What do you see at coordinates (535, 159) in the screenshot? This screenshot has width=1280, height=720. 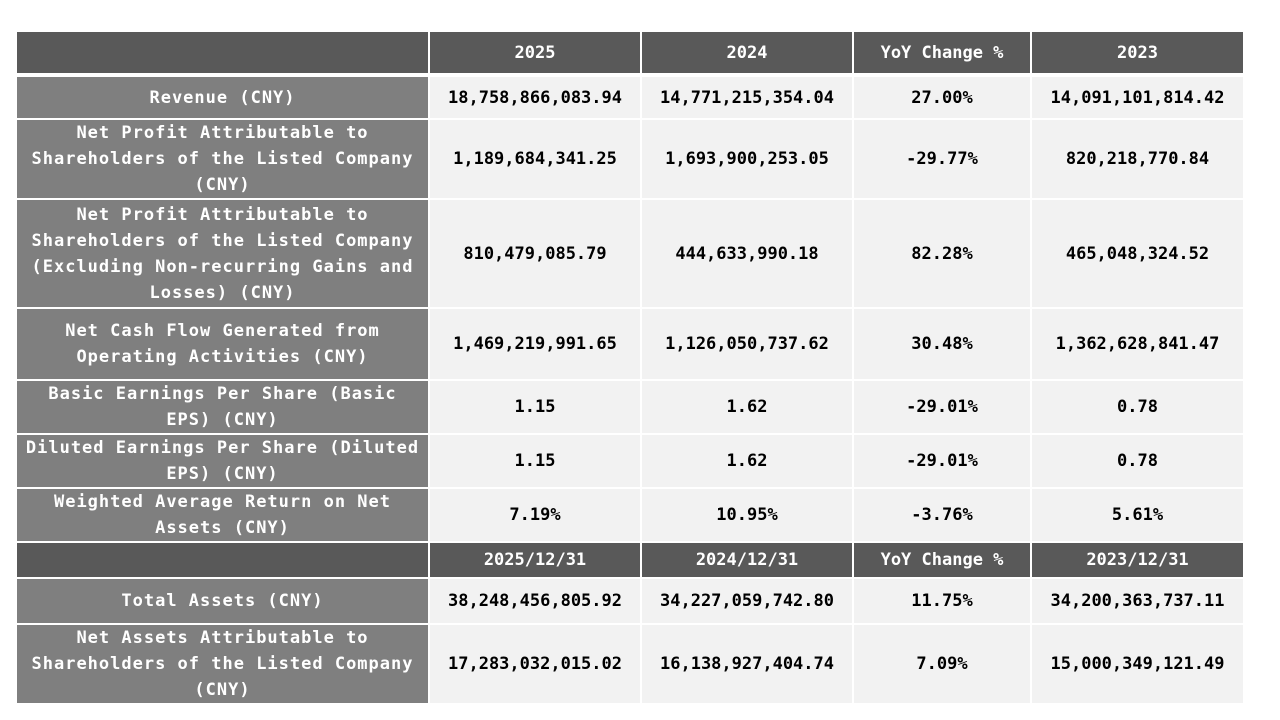 I see `data-cell: 1,189,684,341.25` at bounding box center [535, 159].